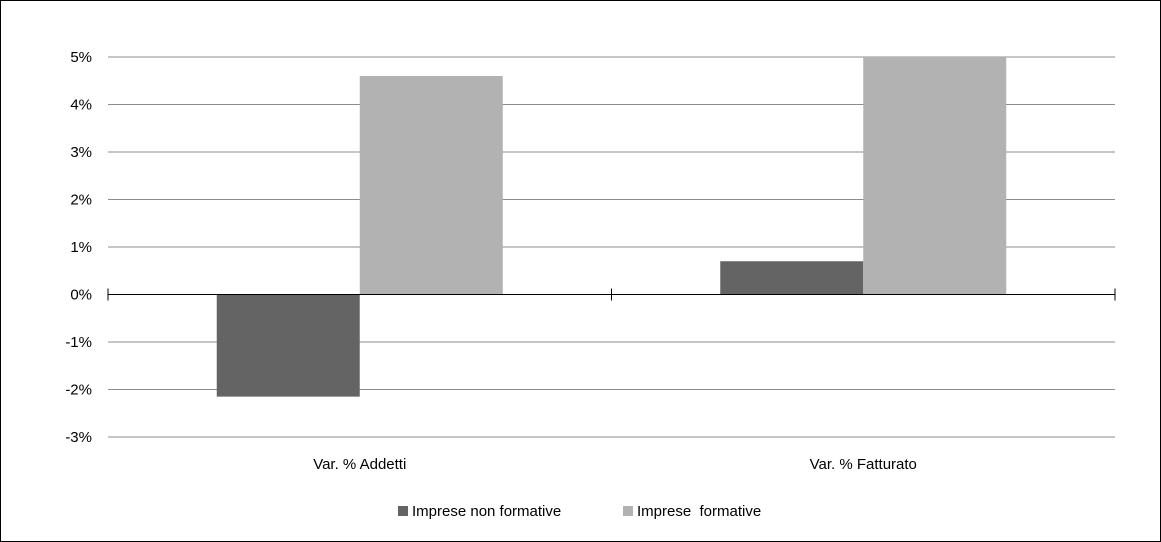  What do you see at coordinates (628, 511) in the screenshot?
I see `legend-swatch-formative` at bounding box center [628, 511].